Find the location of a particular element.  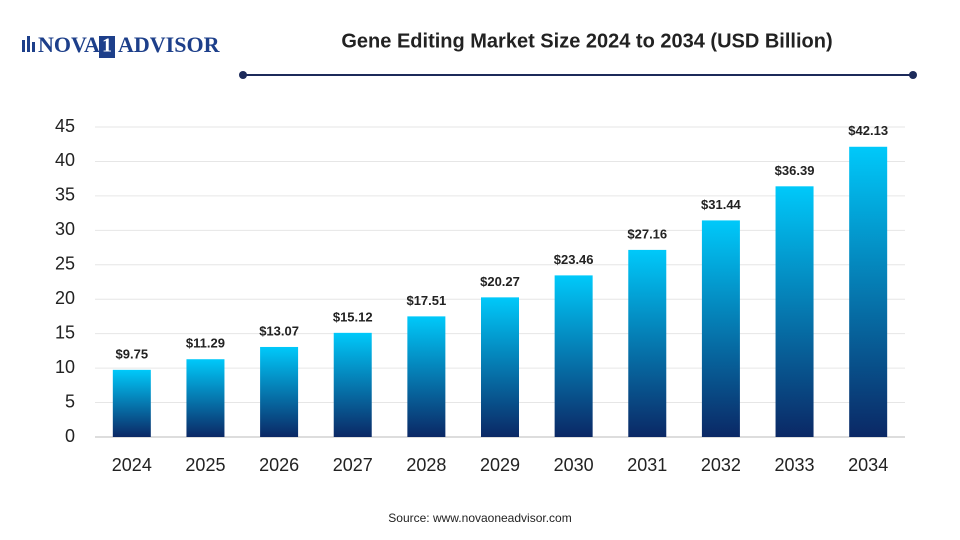

value-label: $20.27 is located at coordinates (500, 281).